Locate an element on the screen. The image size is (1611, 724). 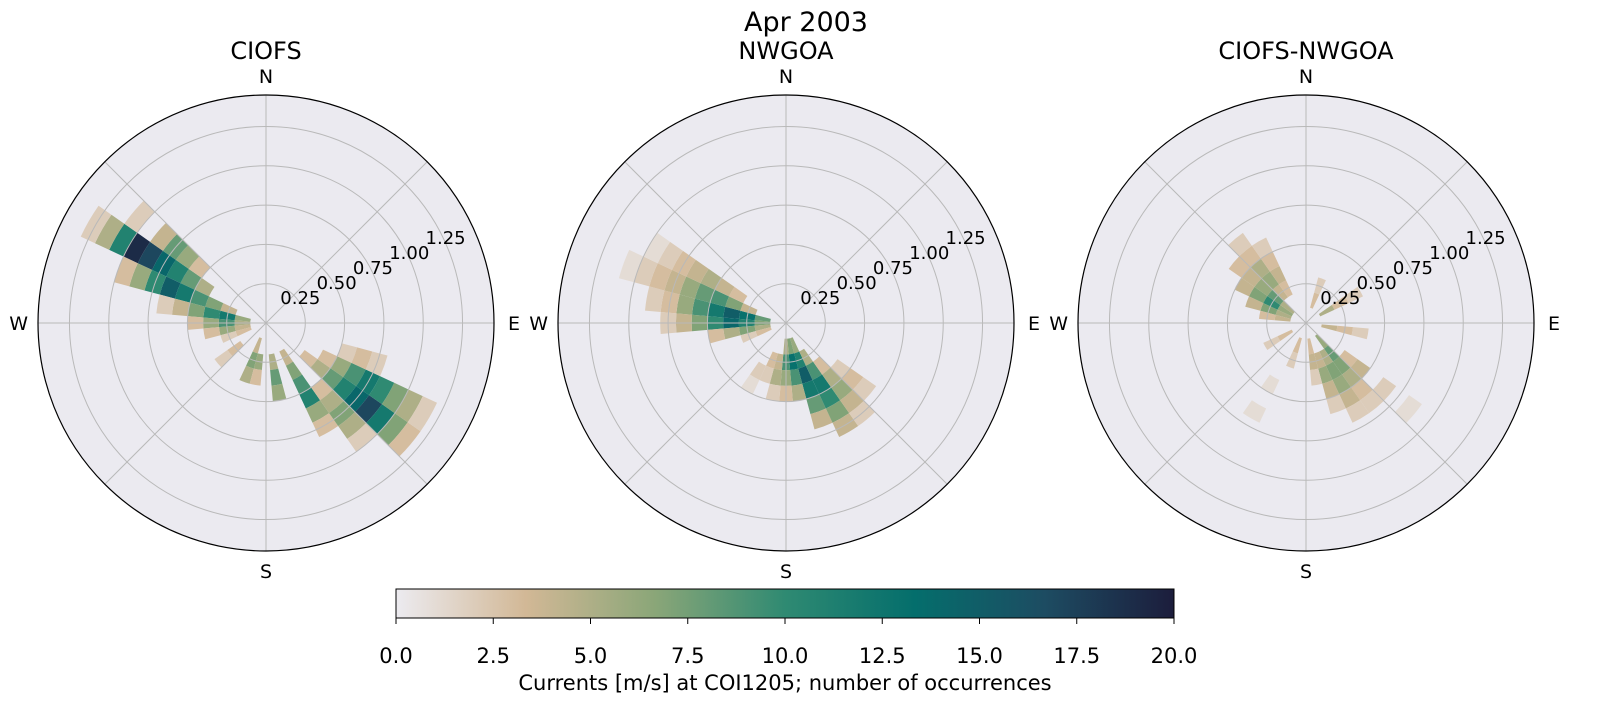
radial-tick-label: 1.00 is located at coordinates (1449, 253).